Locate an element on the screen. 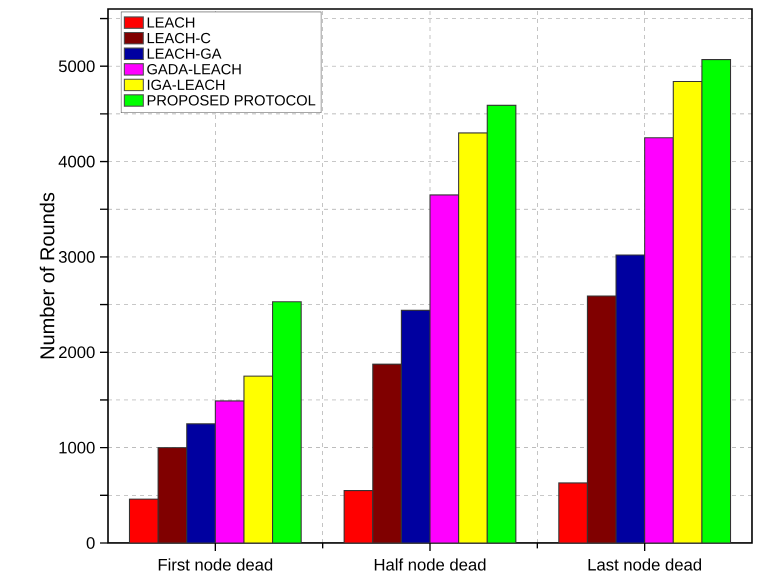 The height and width of the screenshot is (582, 757). legend-label: IGA-LEACH is located at coordinates (186, 85).